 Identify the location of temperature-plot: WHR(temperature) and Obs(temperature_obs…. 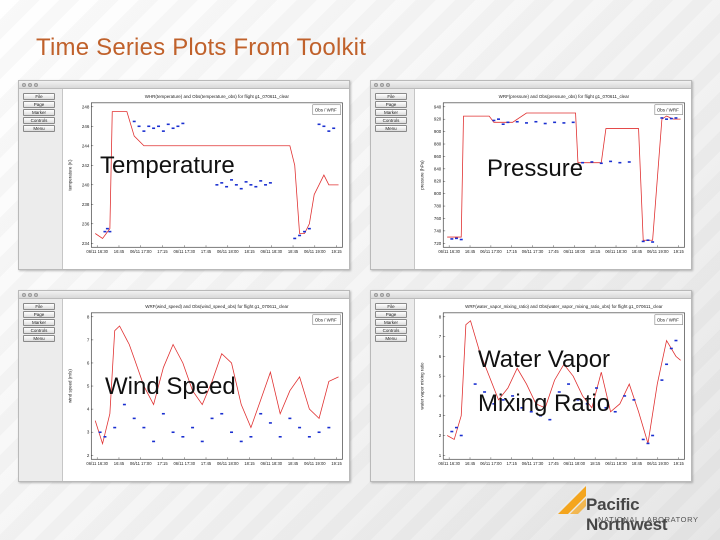
(207, 179).